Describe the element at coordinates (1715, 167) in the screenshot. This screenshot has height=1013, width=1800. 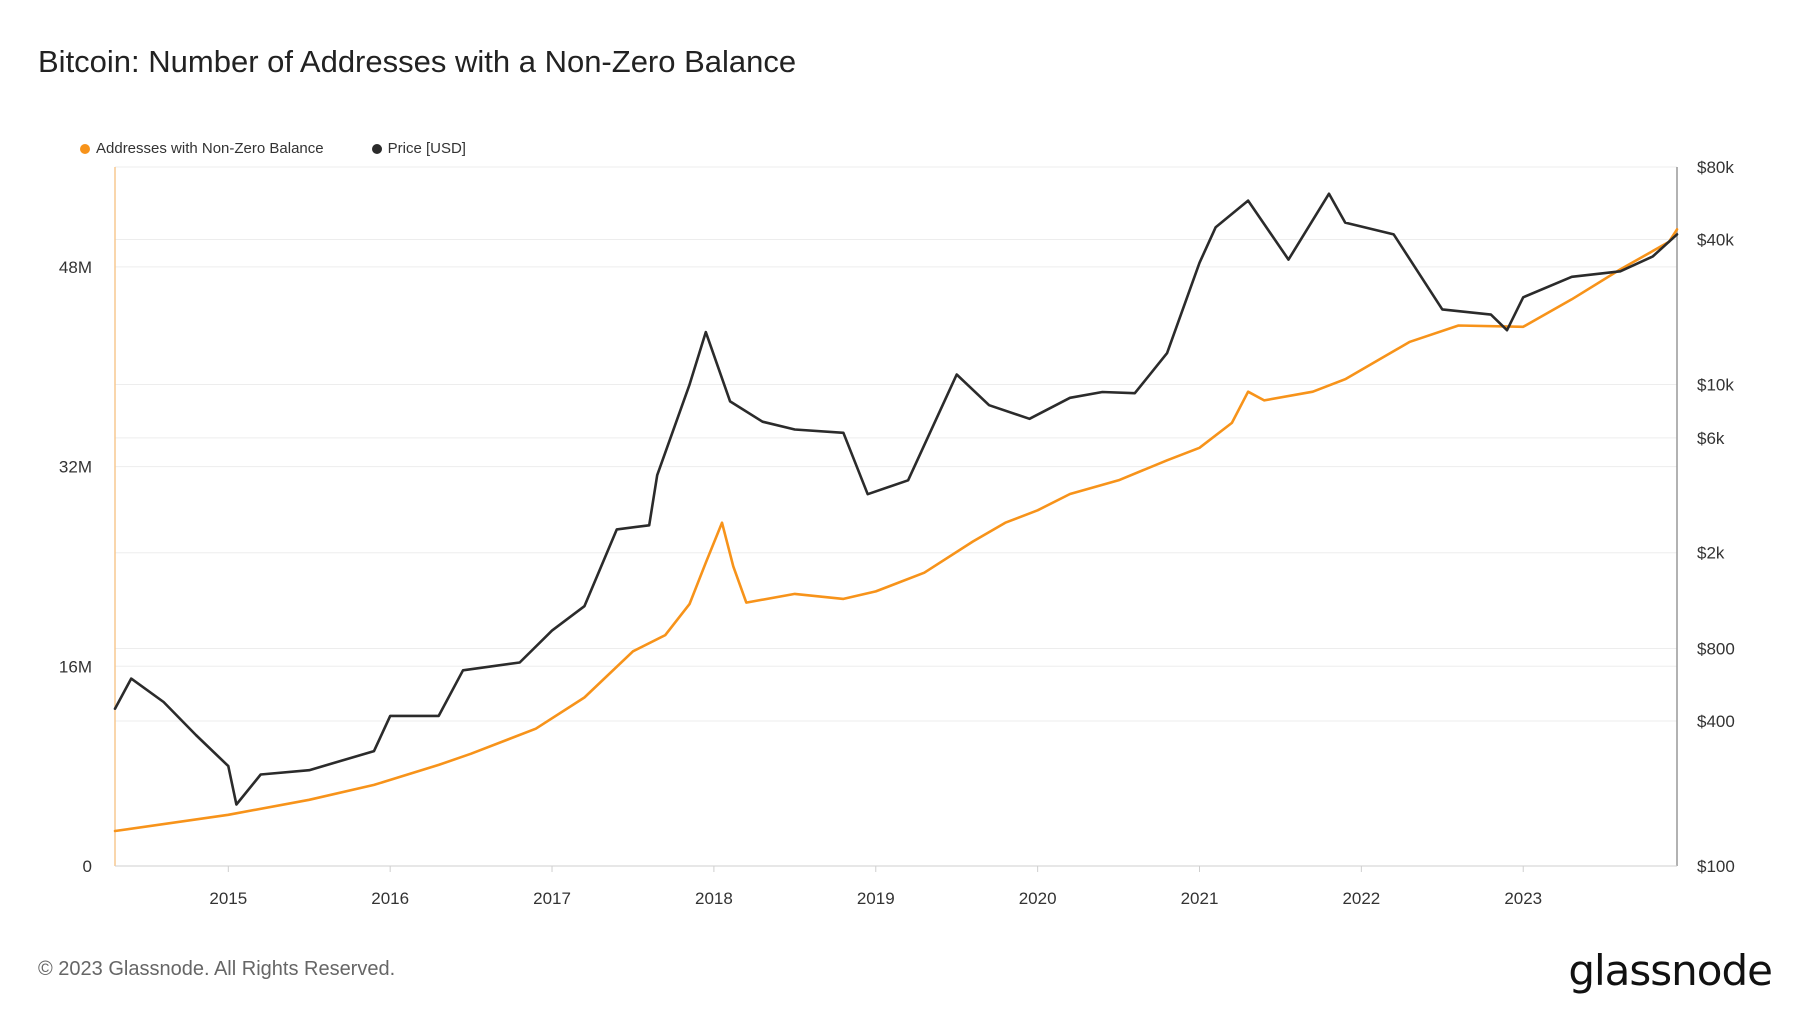
I see `y-right-tick-label: $80k` at that location.